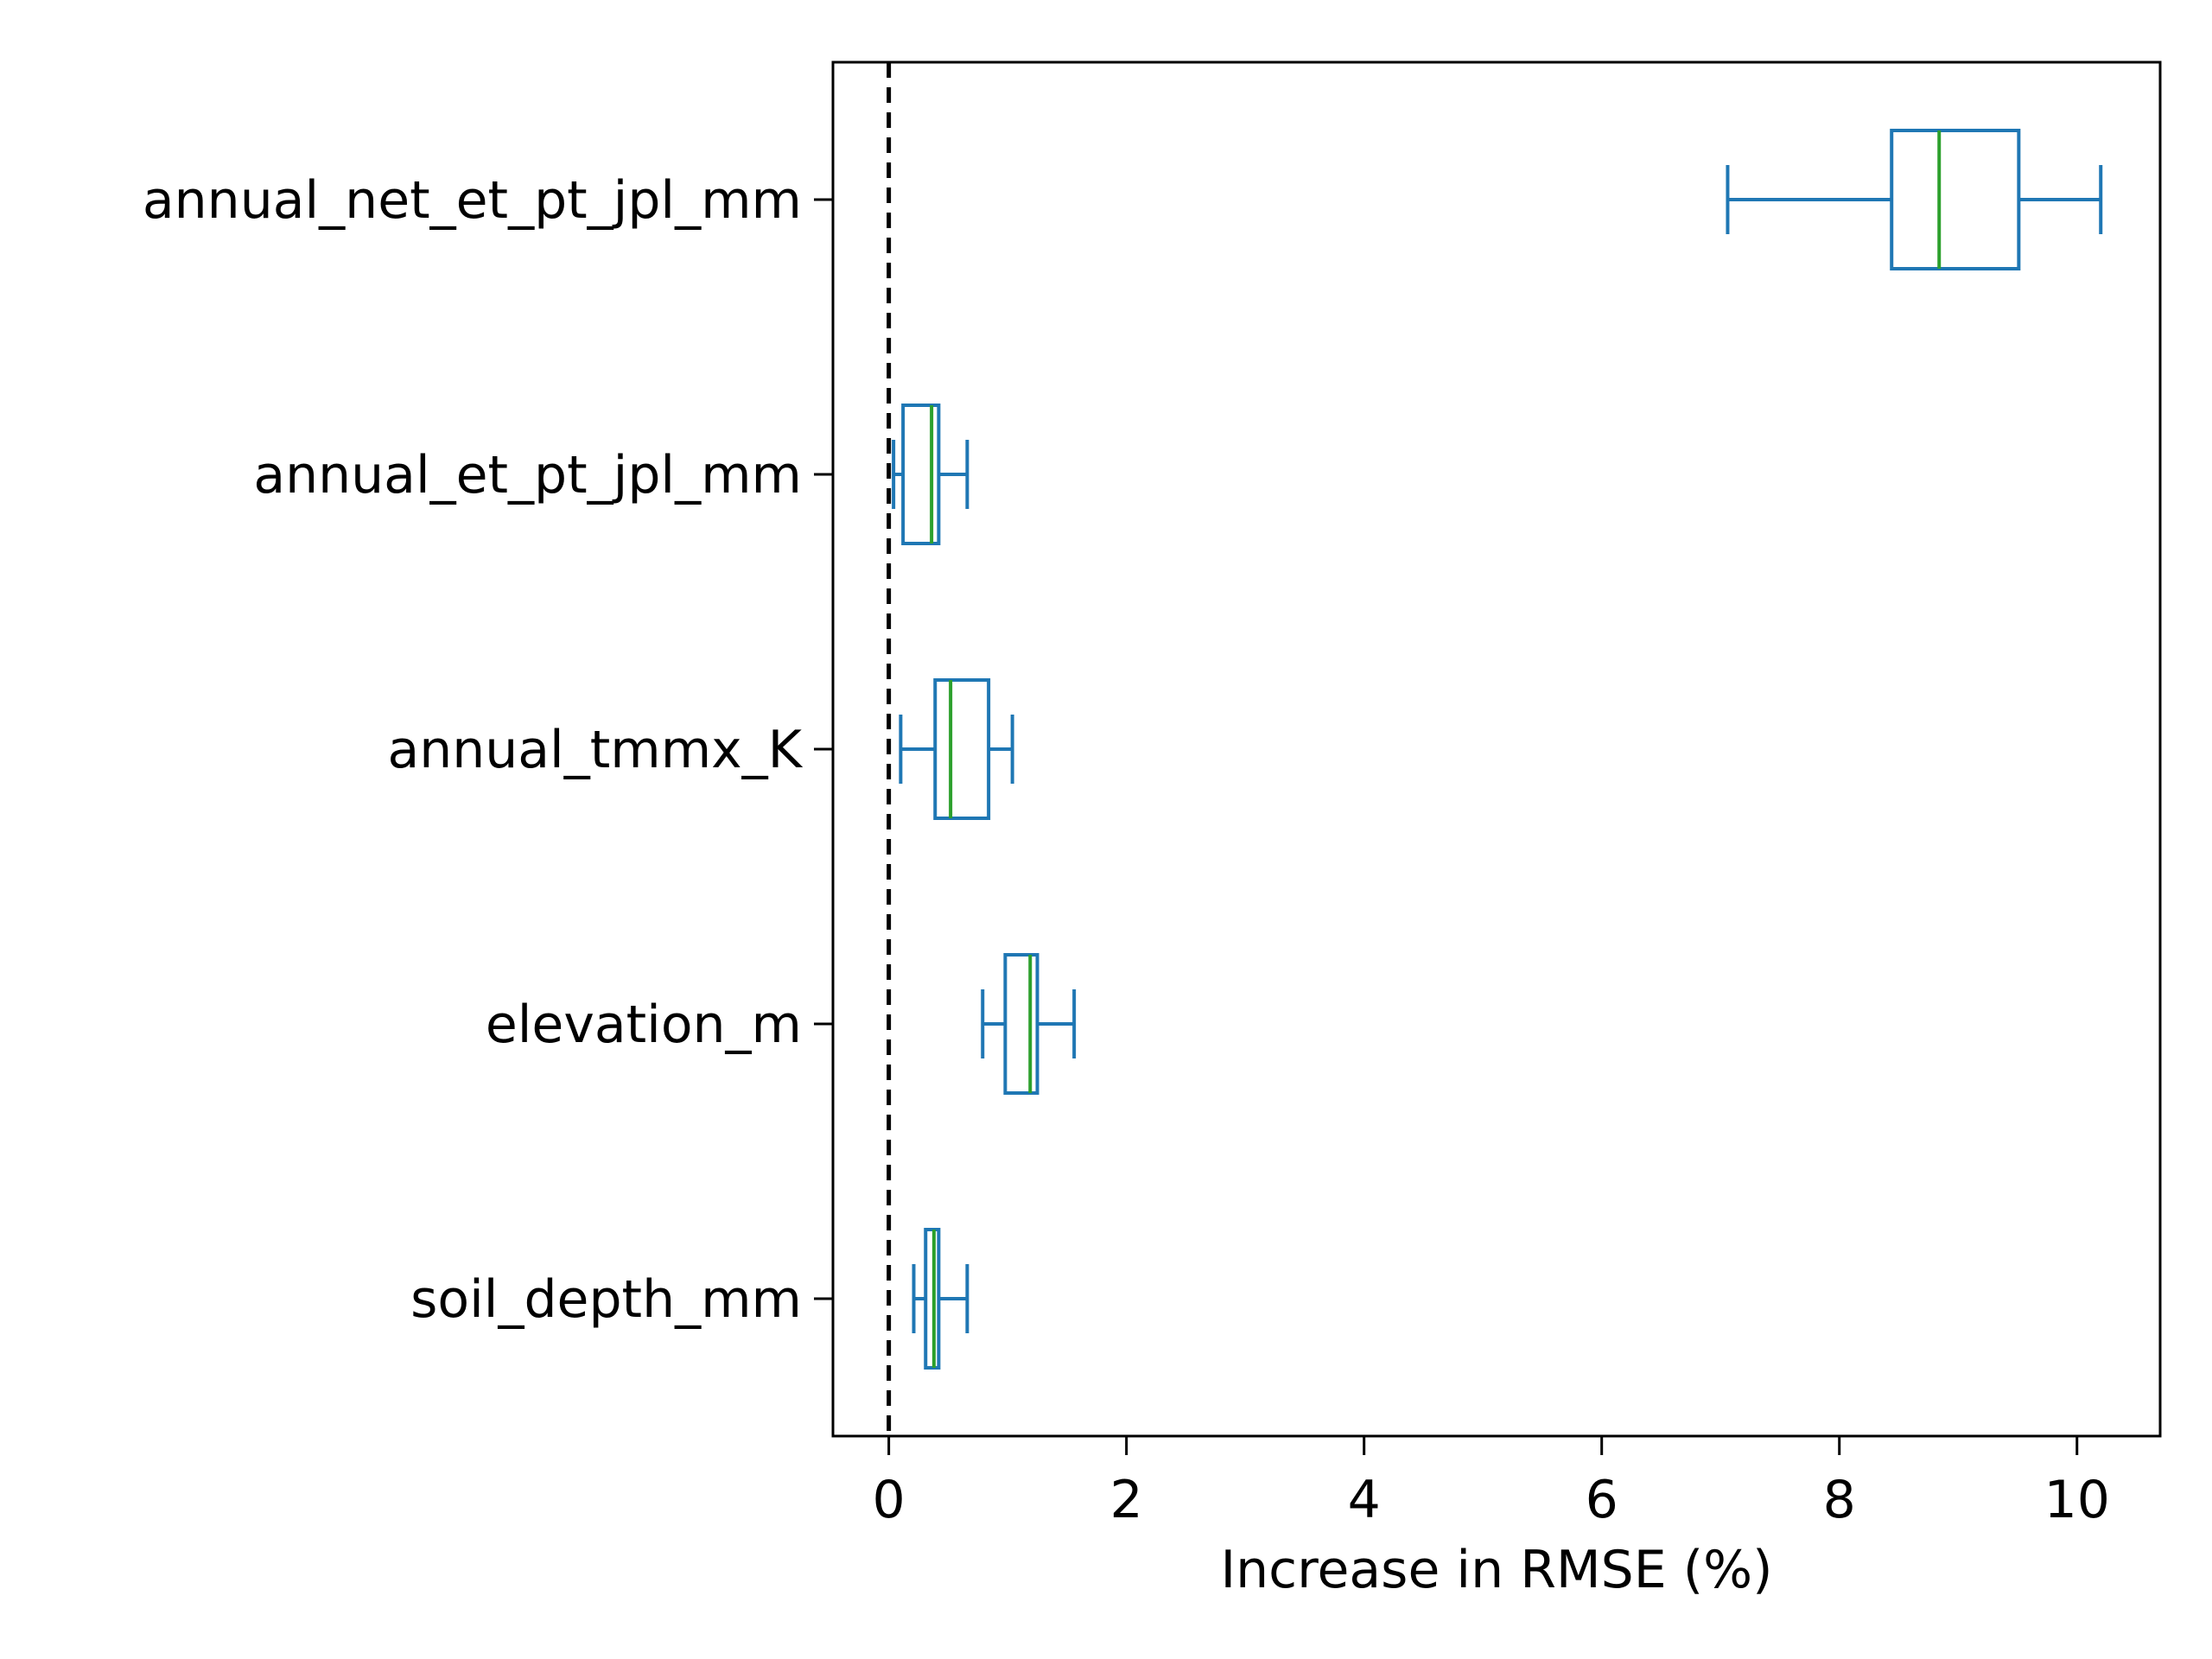  I want to click on y-tick-label: annual_net_et_pt_jpl_mm, so click(473, 200).